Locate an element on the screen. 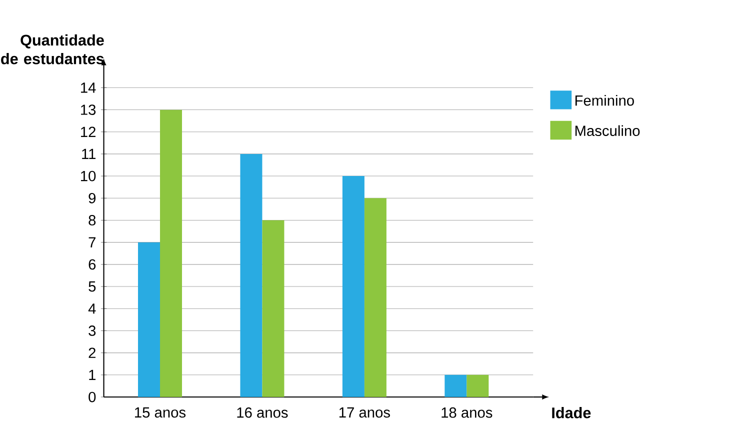  y-tick-label: 3 is located at coordinates (92, 331).